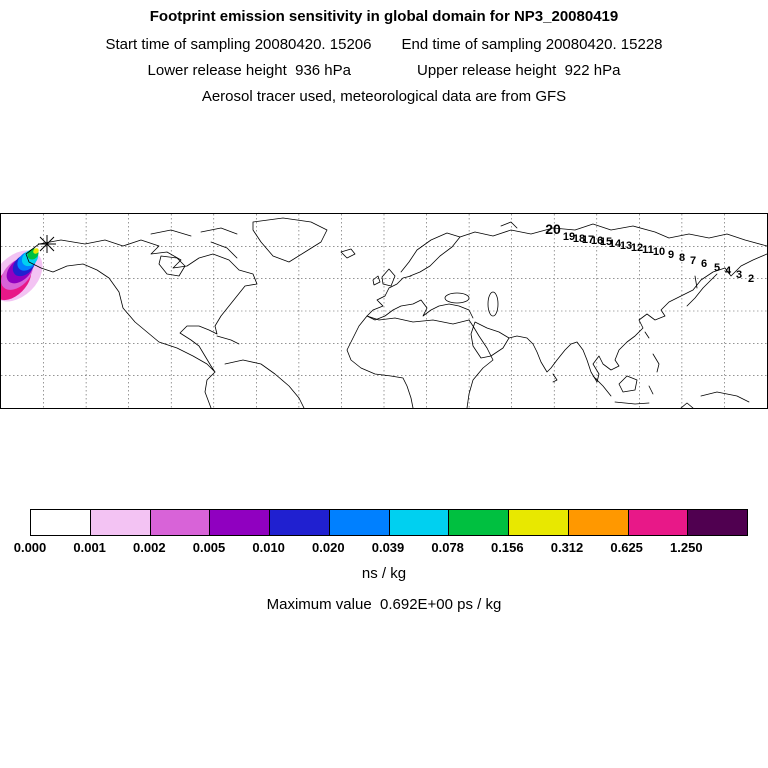 The width and height of the screenshot is (768, 768). I want to click on colorbar-tick-label: 0.039, so click(388, 547).